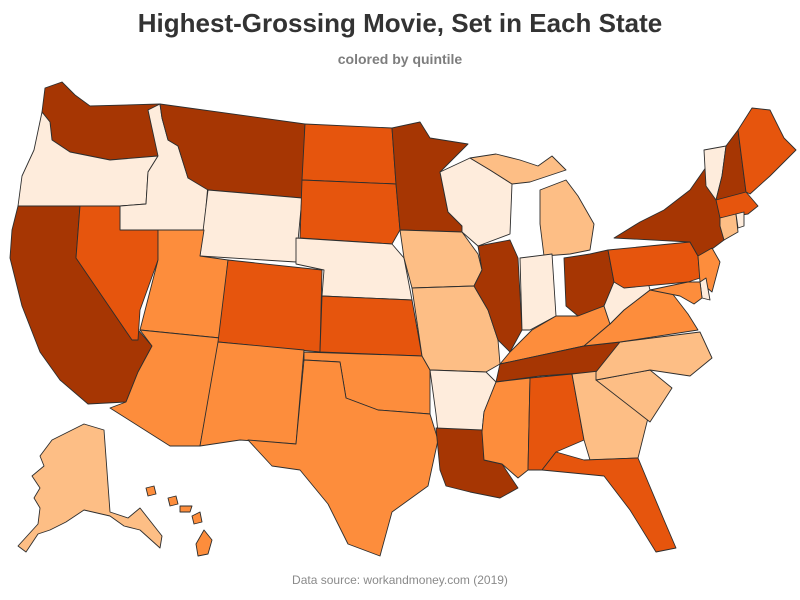  Describe the element at coordinates (197, 518) in the screenshot. I see `state-hi-maui` at that location.